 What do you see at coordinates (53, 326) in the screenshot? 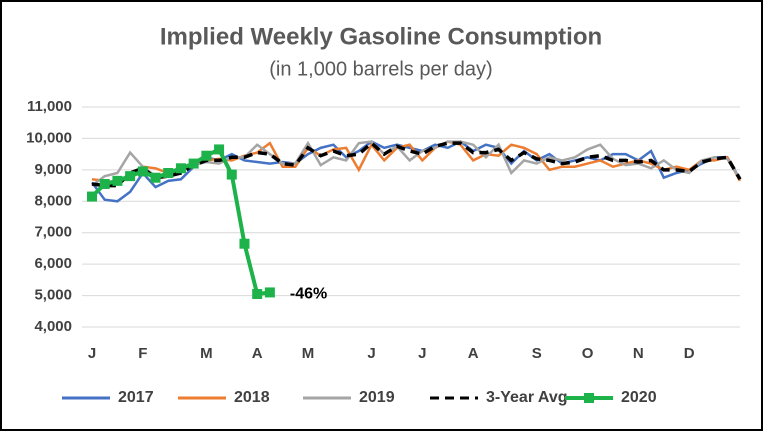
I see `y-tick-label: 4,000` at bounding box center [53, 326].